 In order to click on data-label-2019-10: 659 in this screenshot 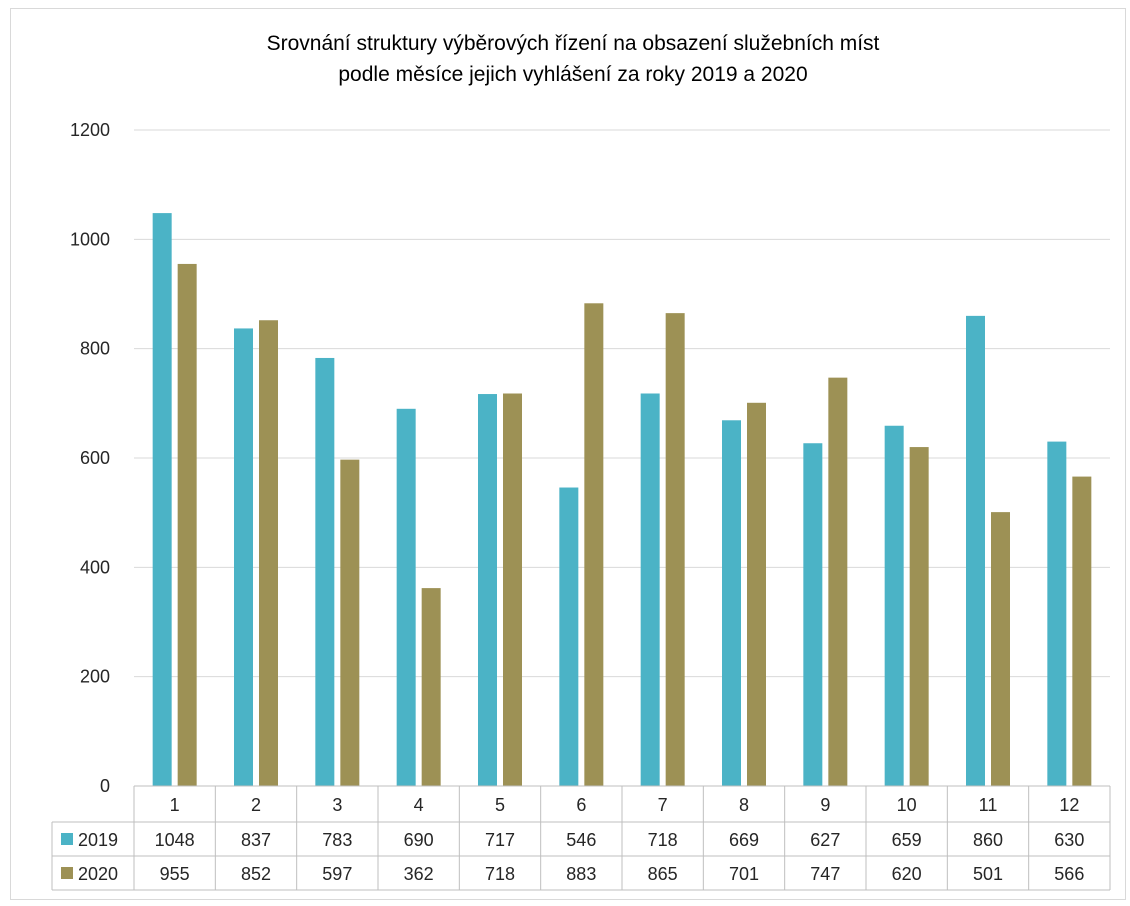, I will do `click(907, 840)`.